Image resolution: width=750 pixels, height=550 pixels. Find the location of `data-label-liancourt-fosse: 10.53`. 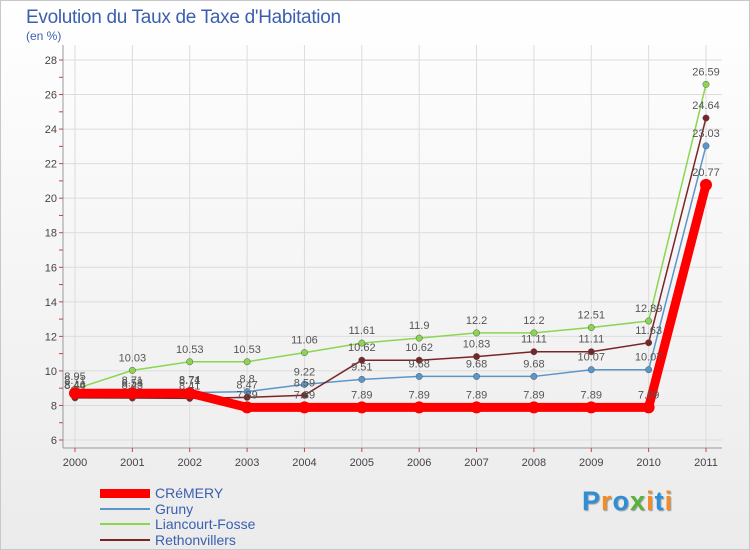

data-label-liancourt-fosse: 10.53 is located at coordinates (247, 350).